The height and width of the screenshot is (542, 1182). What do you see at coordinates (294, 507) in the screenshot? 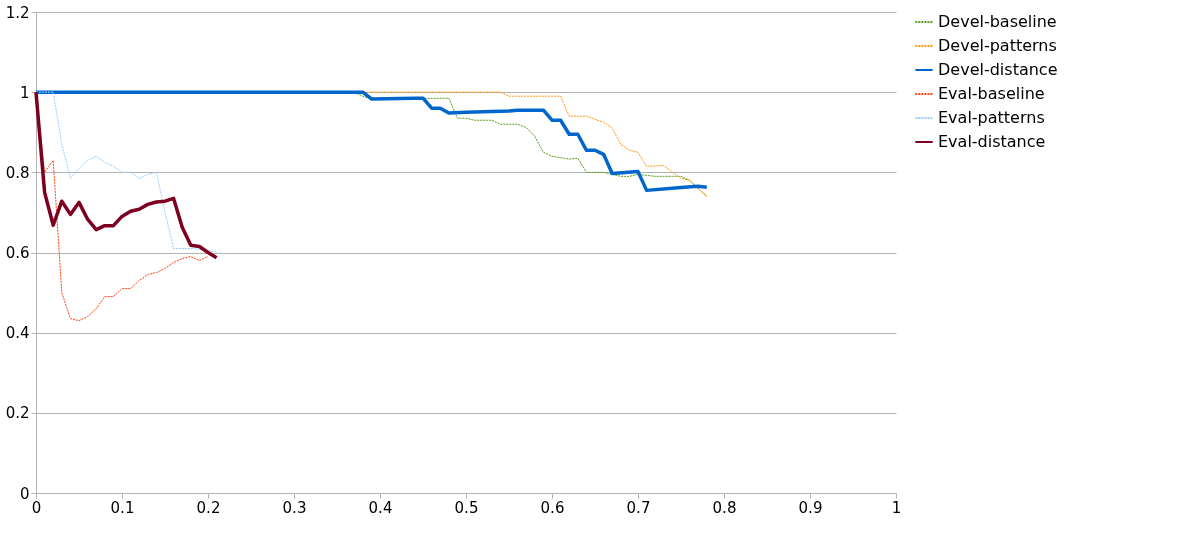
I see `x-tick-label: 0.3` at bounding box center [294, 507].